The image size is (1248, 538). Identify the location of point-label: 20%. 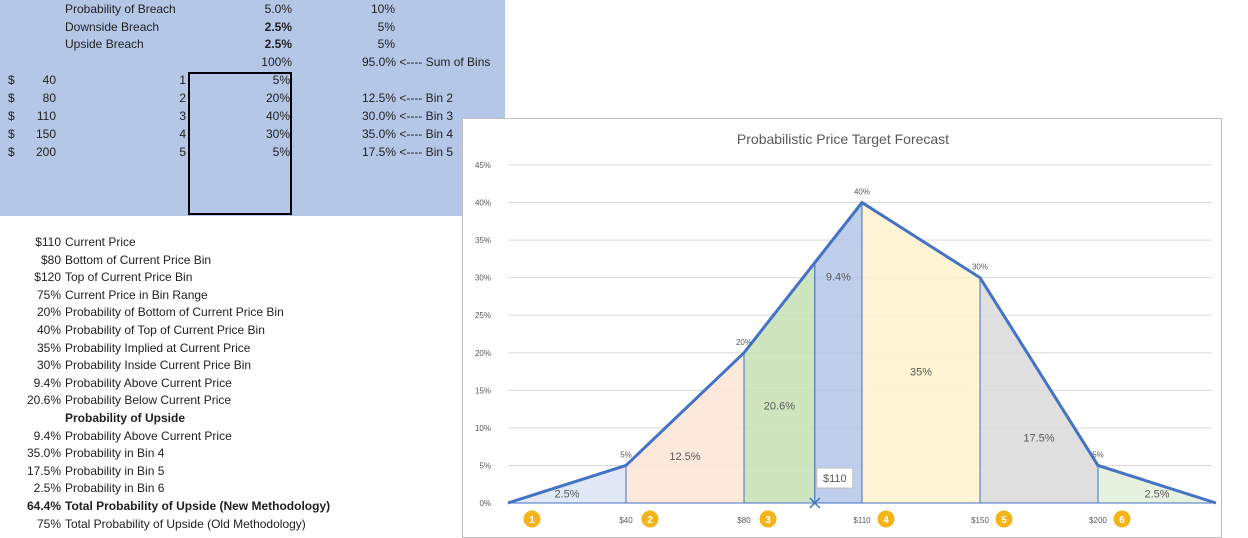
(744, 342).